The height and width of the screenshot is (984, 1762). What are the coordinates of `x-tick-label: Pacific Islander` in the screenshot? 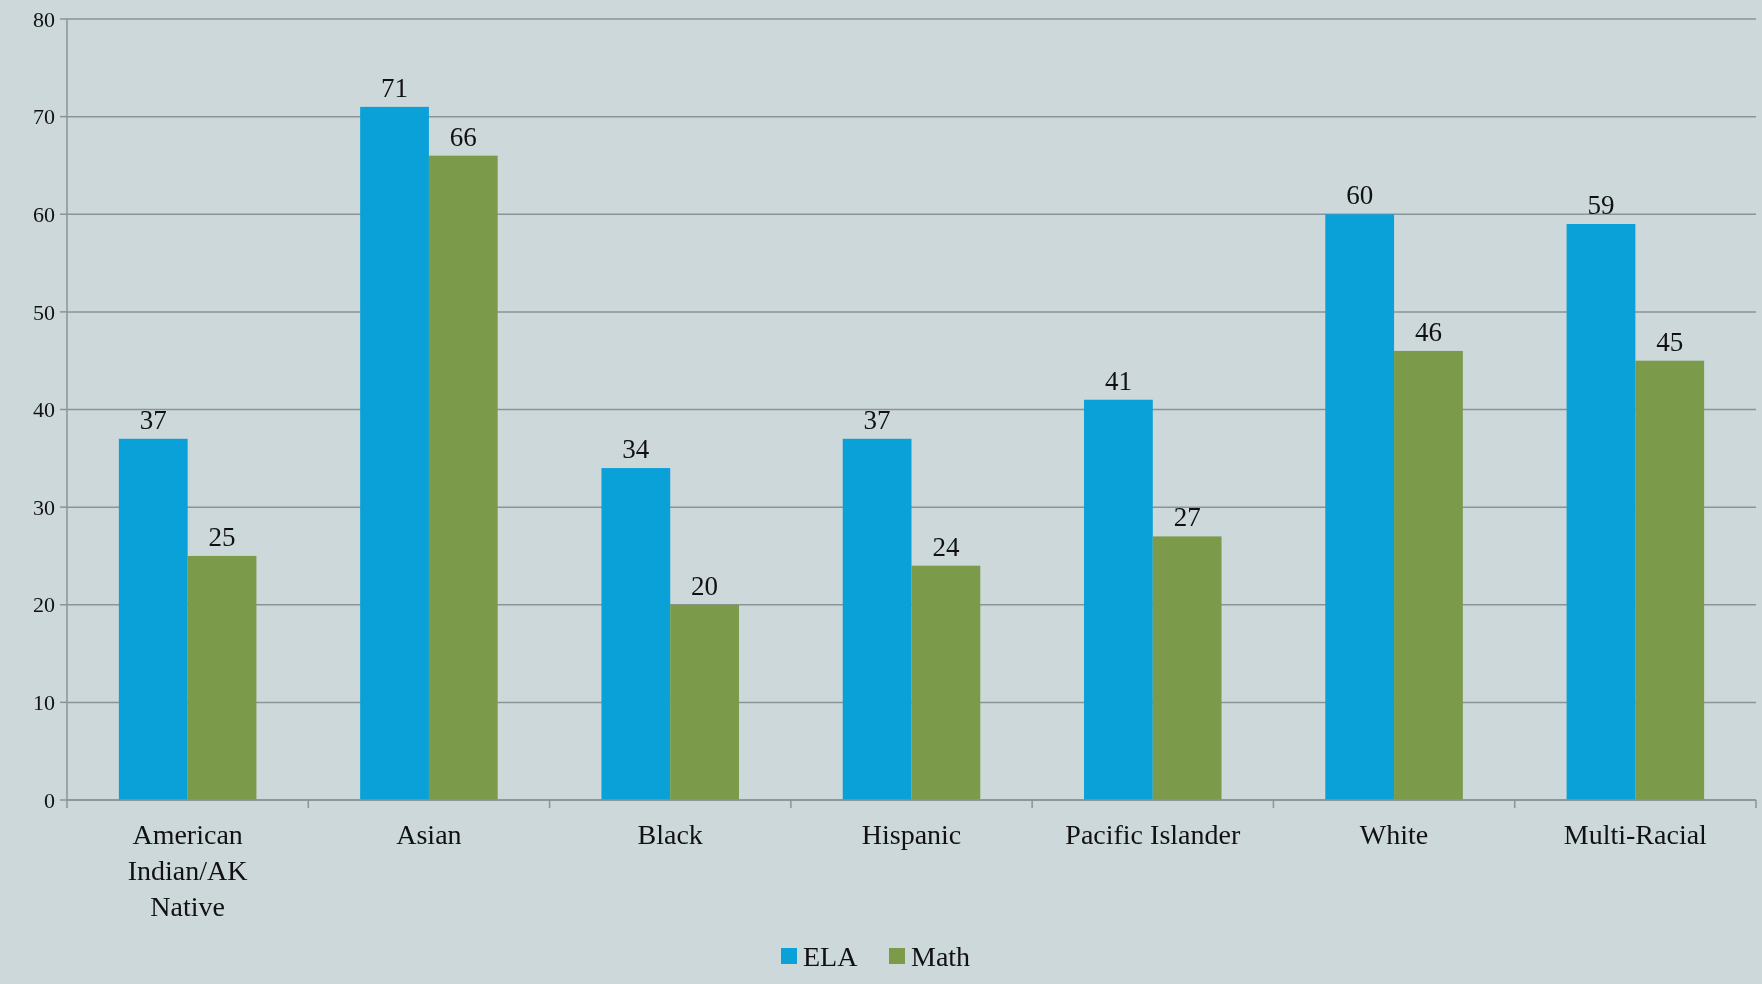 It's located at (1153, 834).